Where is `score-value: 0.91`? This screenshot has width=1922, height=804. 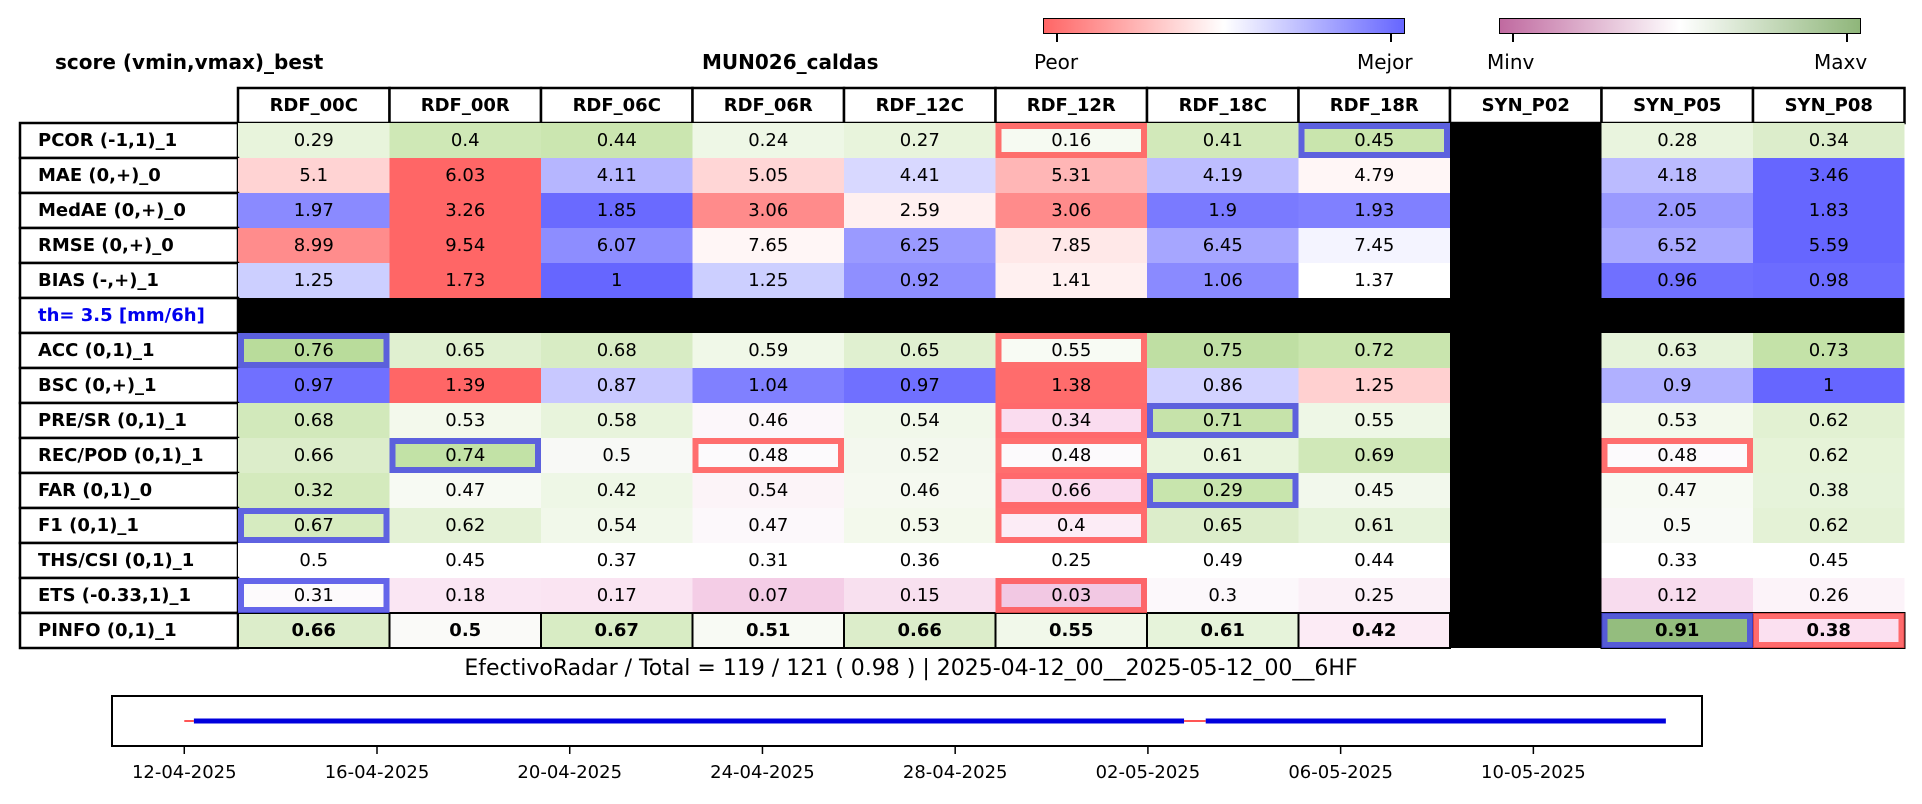
score-value: 0.91 is located at coordinates (1677, 630).